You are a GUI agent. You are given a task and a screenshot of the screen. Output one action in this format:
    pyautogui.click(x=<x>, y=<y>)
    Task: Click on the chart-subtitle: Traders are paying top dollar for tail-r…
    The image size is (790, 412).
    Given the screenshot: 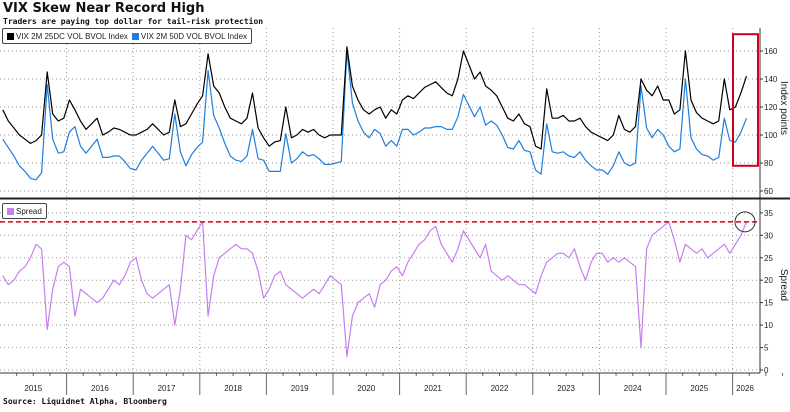 What is the action you would take?
    pyautogui.click(x=133, y=21)
    